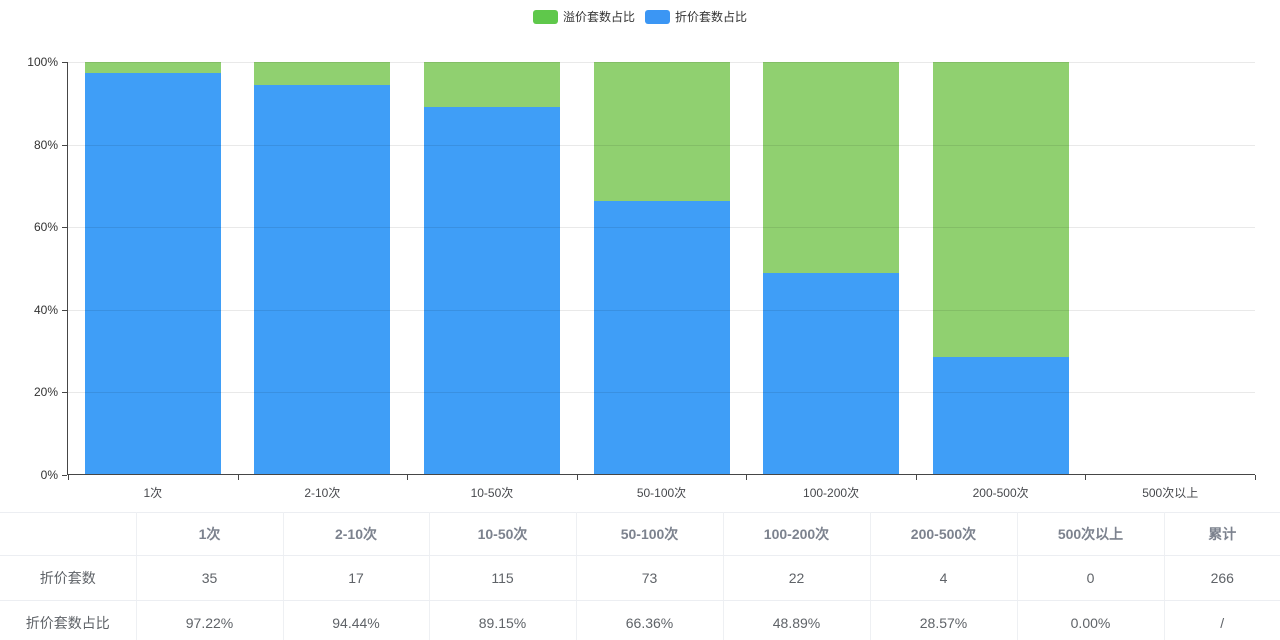 Image resolution: width=1280 pixels, height=640 pixels. I want to click on table-header-cell: 50-100次, so click(649, 534).